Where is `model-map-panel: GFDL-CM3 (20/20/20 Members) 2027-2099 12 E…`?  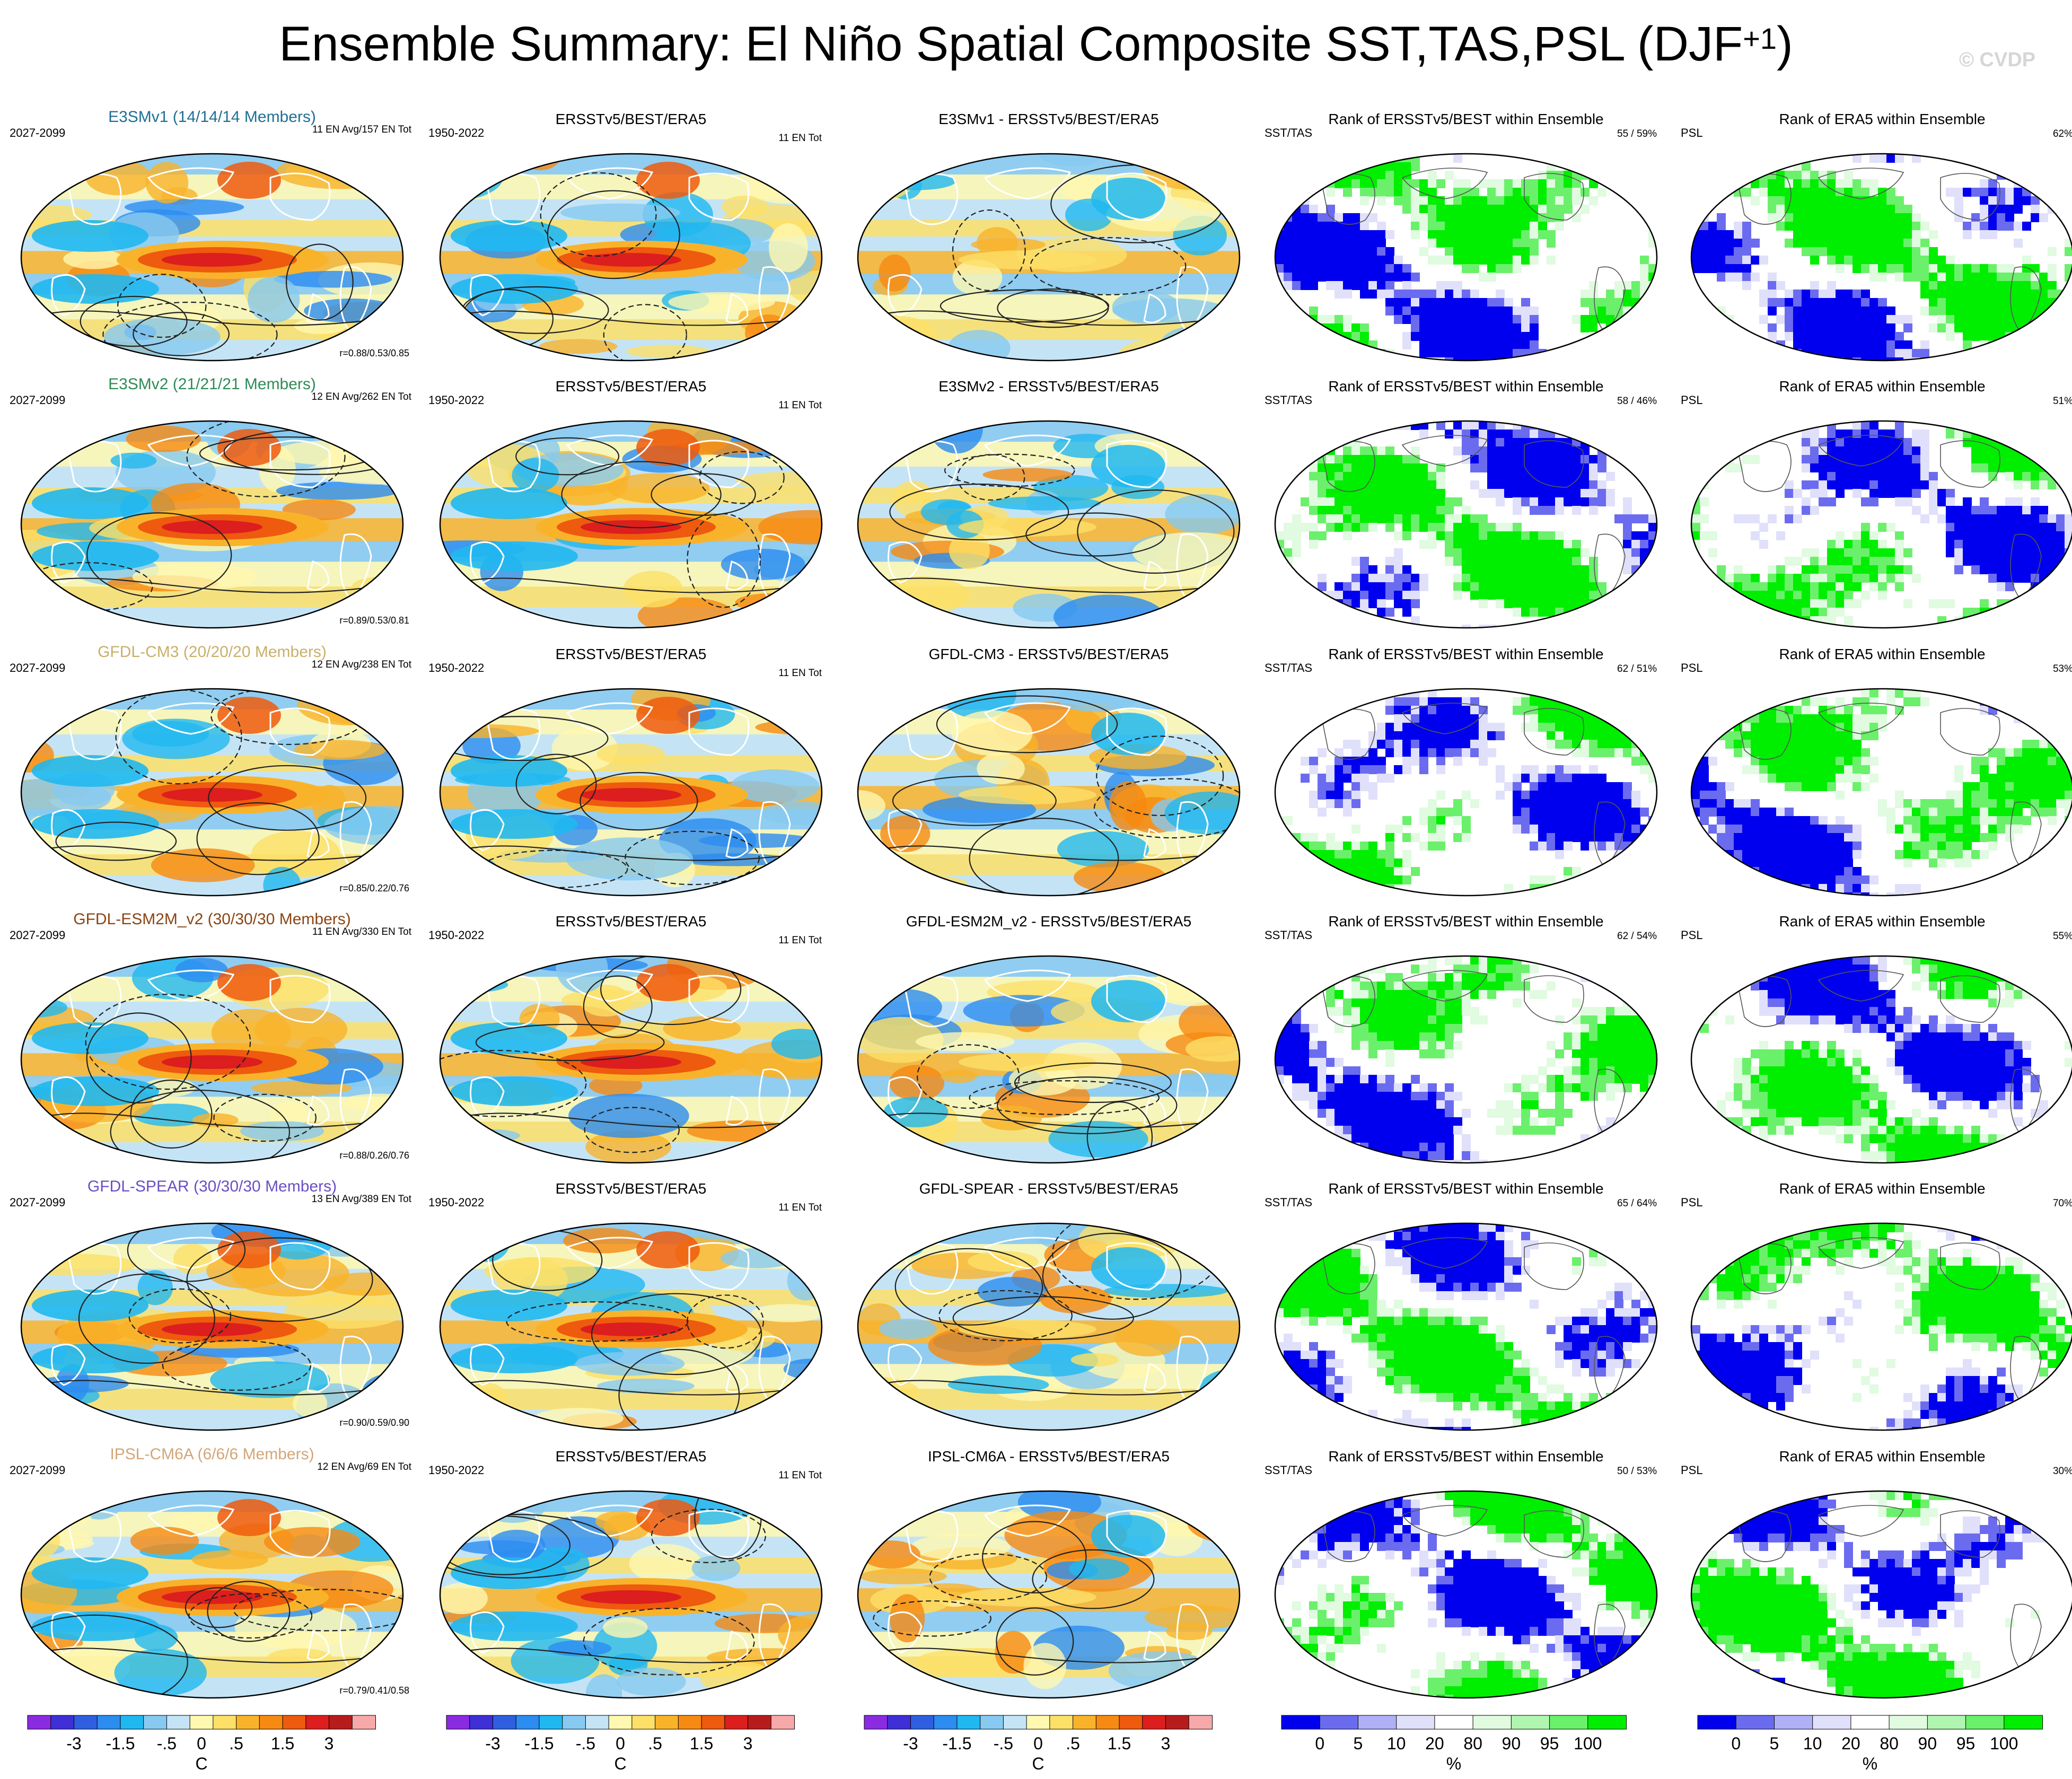 model-map-panel: GFDL-CM3 (20/20/20 Members) 2027-2099 12 E… is located at coordinates (211, 770).